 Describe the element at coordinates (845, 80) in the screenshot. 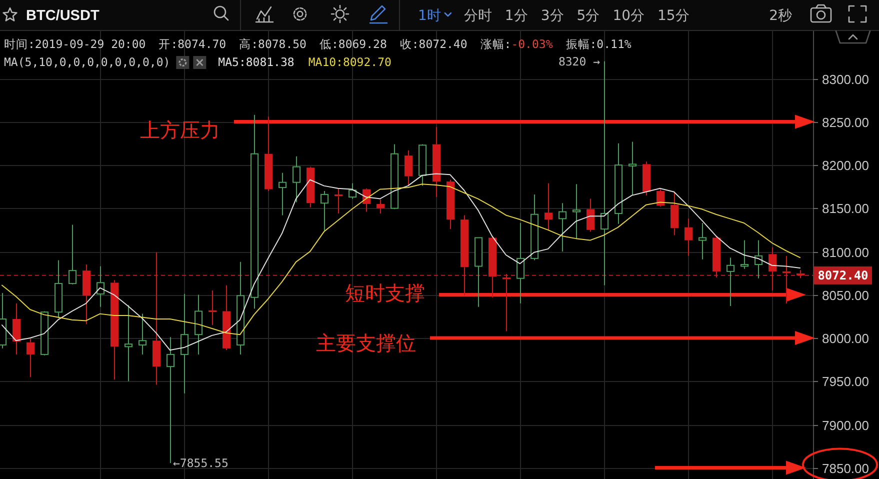

I see `y-tick-label: 8300.00` at that location.